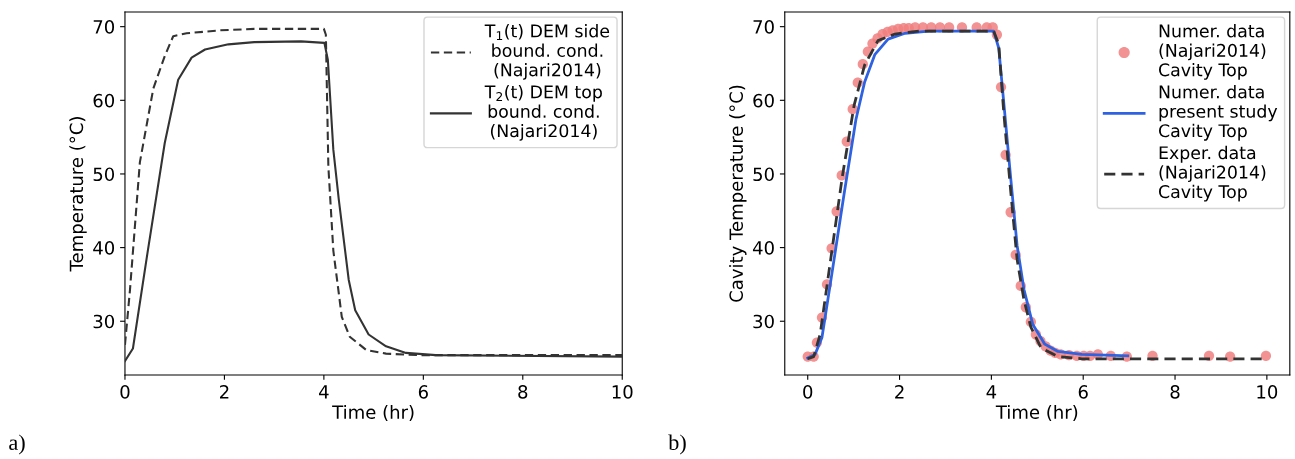  I want to click on legend-label: Numer. data present study Cavity Top, so click(1218, 112).